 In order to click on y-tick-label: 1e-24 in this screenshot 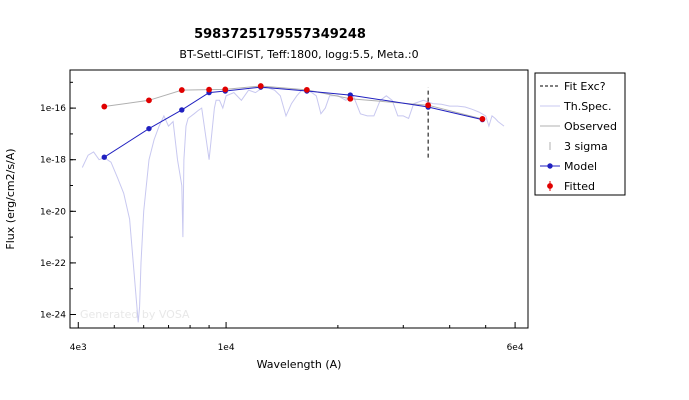, I will do `click(53, 316)`.